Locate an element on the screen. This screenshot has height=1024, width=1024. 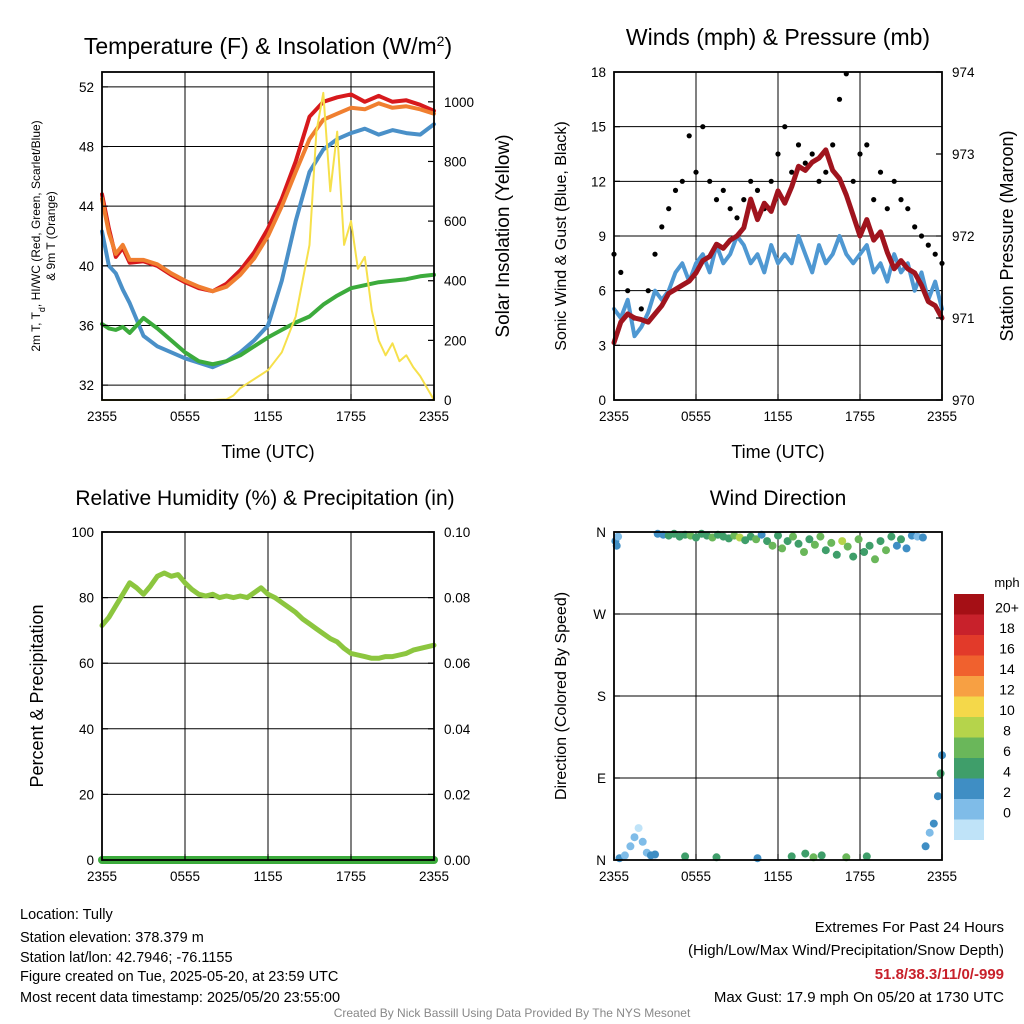
temp9m-series is located at coordinates (268, 197).